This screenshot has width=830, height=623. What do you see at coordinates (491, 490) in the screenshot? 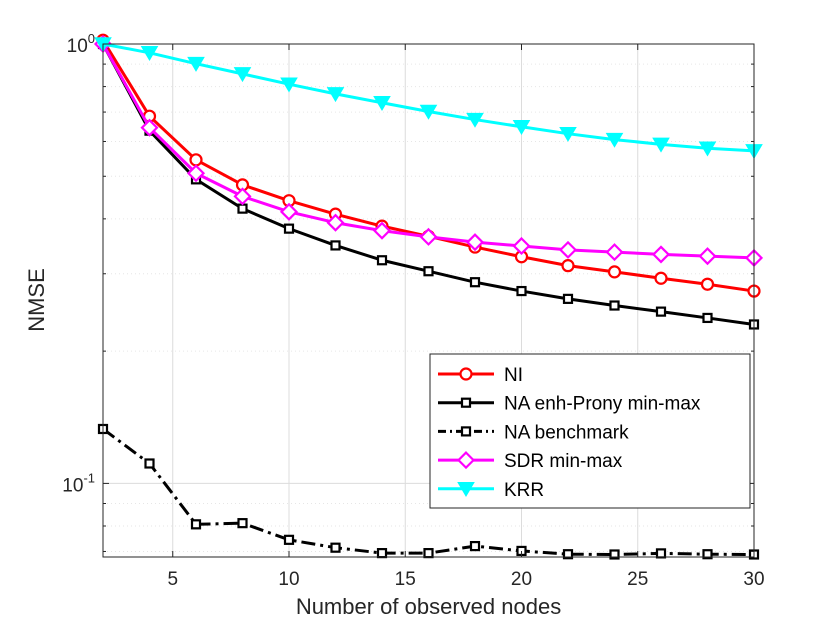
I see `legend-item: KRR` at bounding box center [491, 490].